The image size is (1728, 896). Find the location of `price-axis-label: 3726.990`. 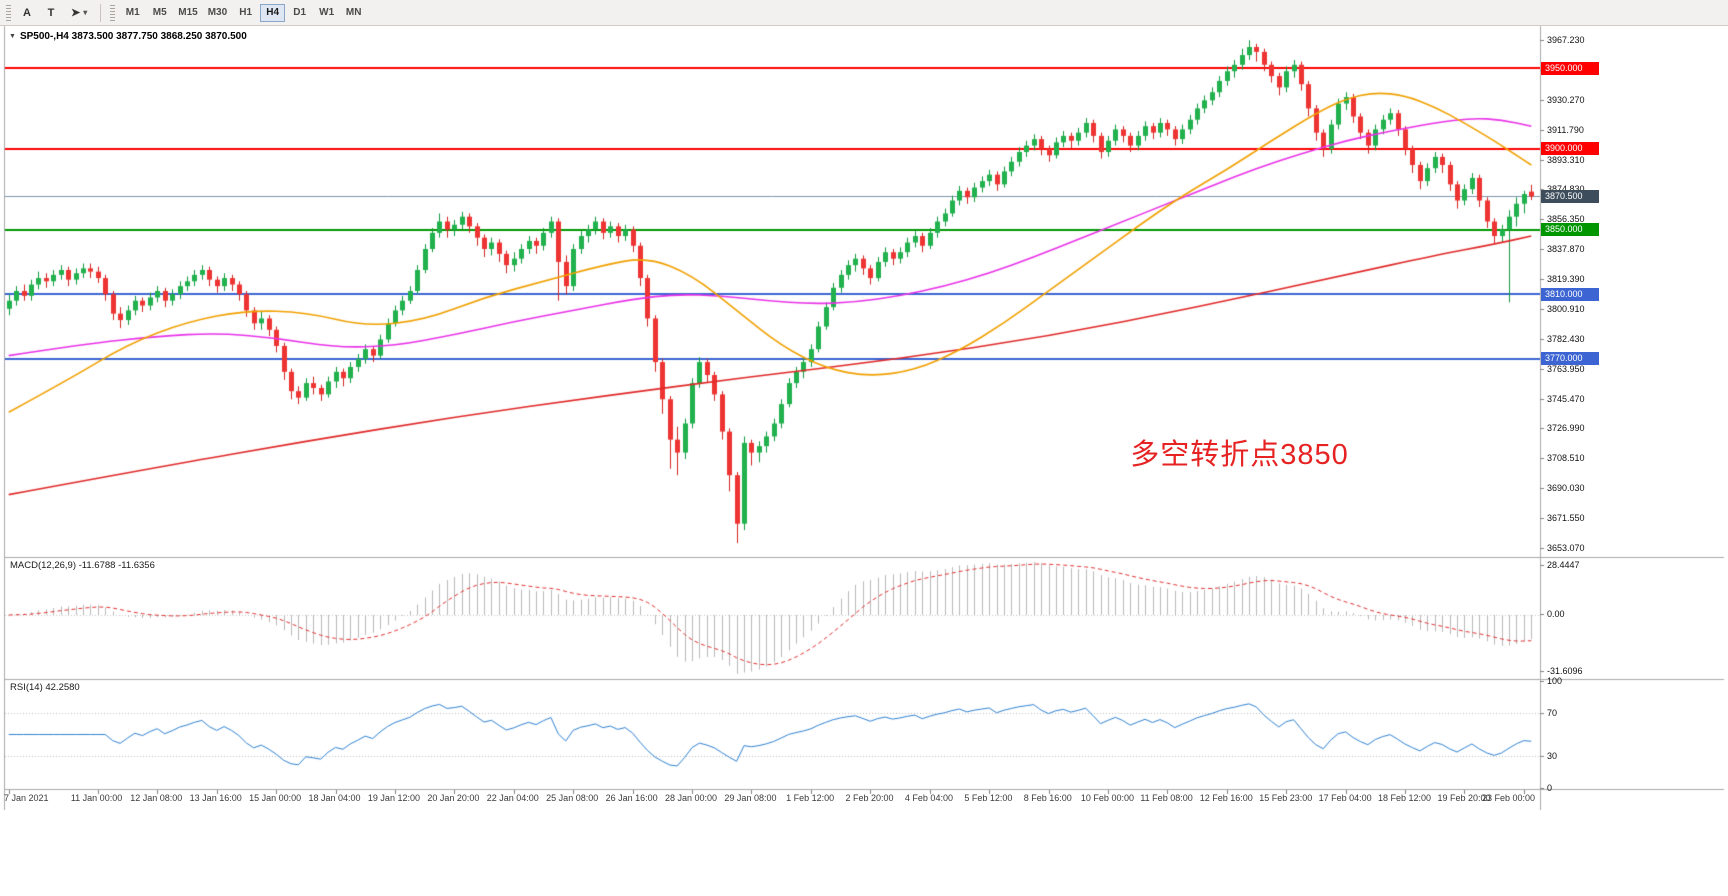

price-axis-label: 3726.990 is located at coordinates (1566, 428).